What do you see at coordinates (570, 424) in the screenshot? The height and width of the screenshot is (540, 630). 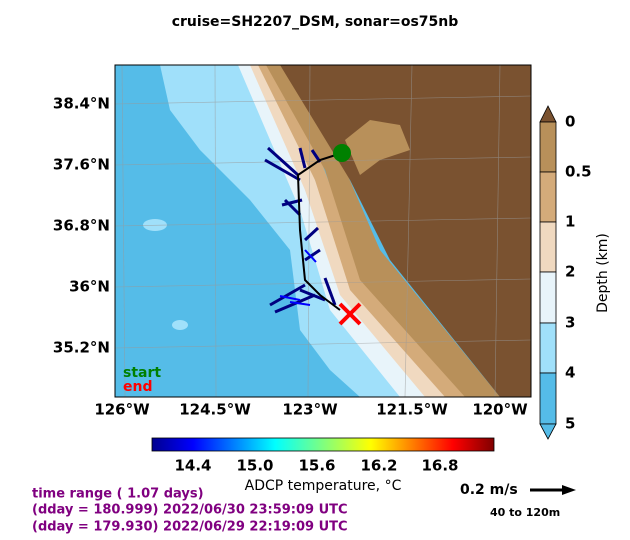 I see `depth-tick: 5` at bounding box center [570, 424].